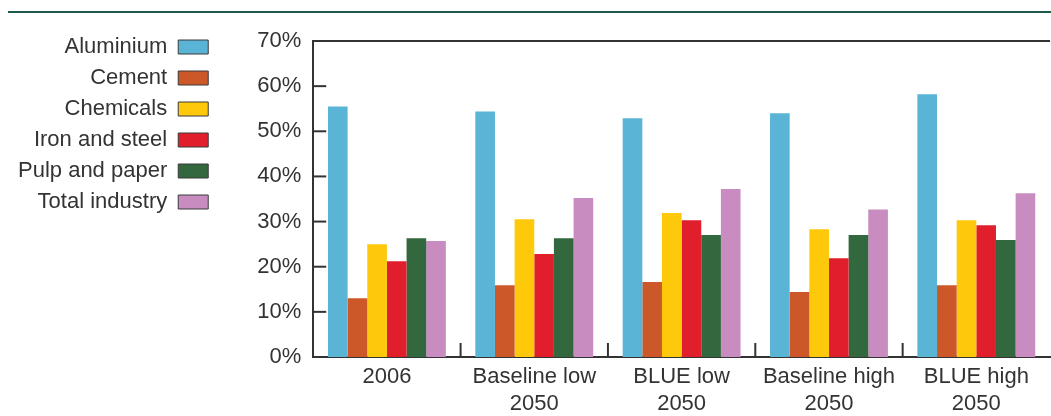 The height and width of the screenshot is (416, 1051). Describe the element at coordinates (100, 139) in the screenshot. I see `legend-label: Iron and steel` at that location.